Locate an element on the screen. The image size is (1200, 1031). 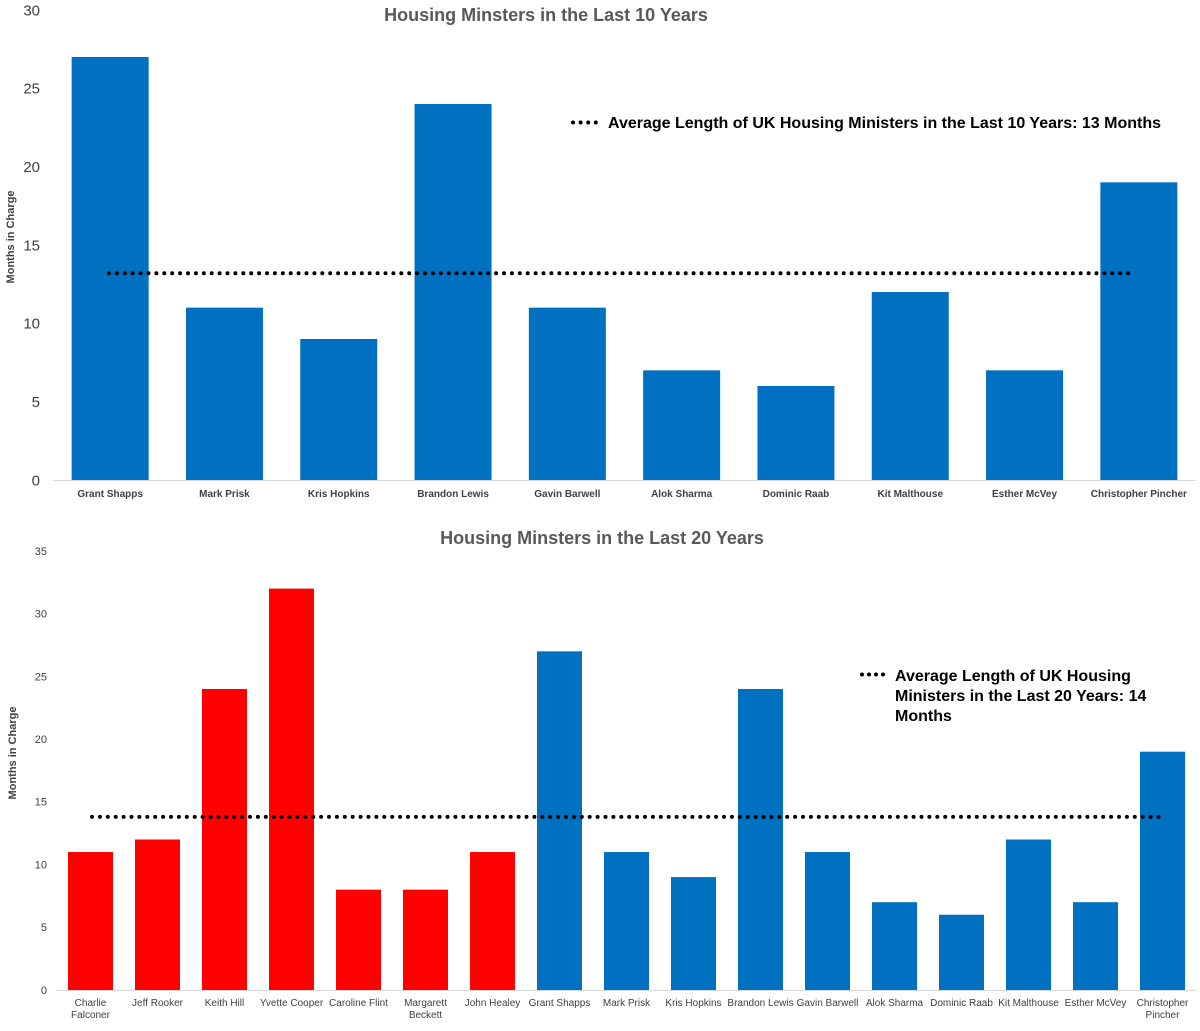
x-tick-label: John Healey is located at coordinates (493, 1003).